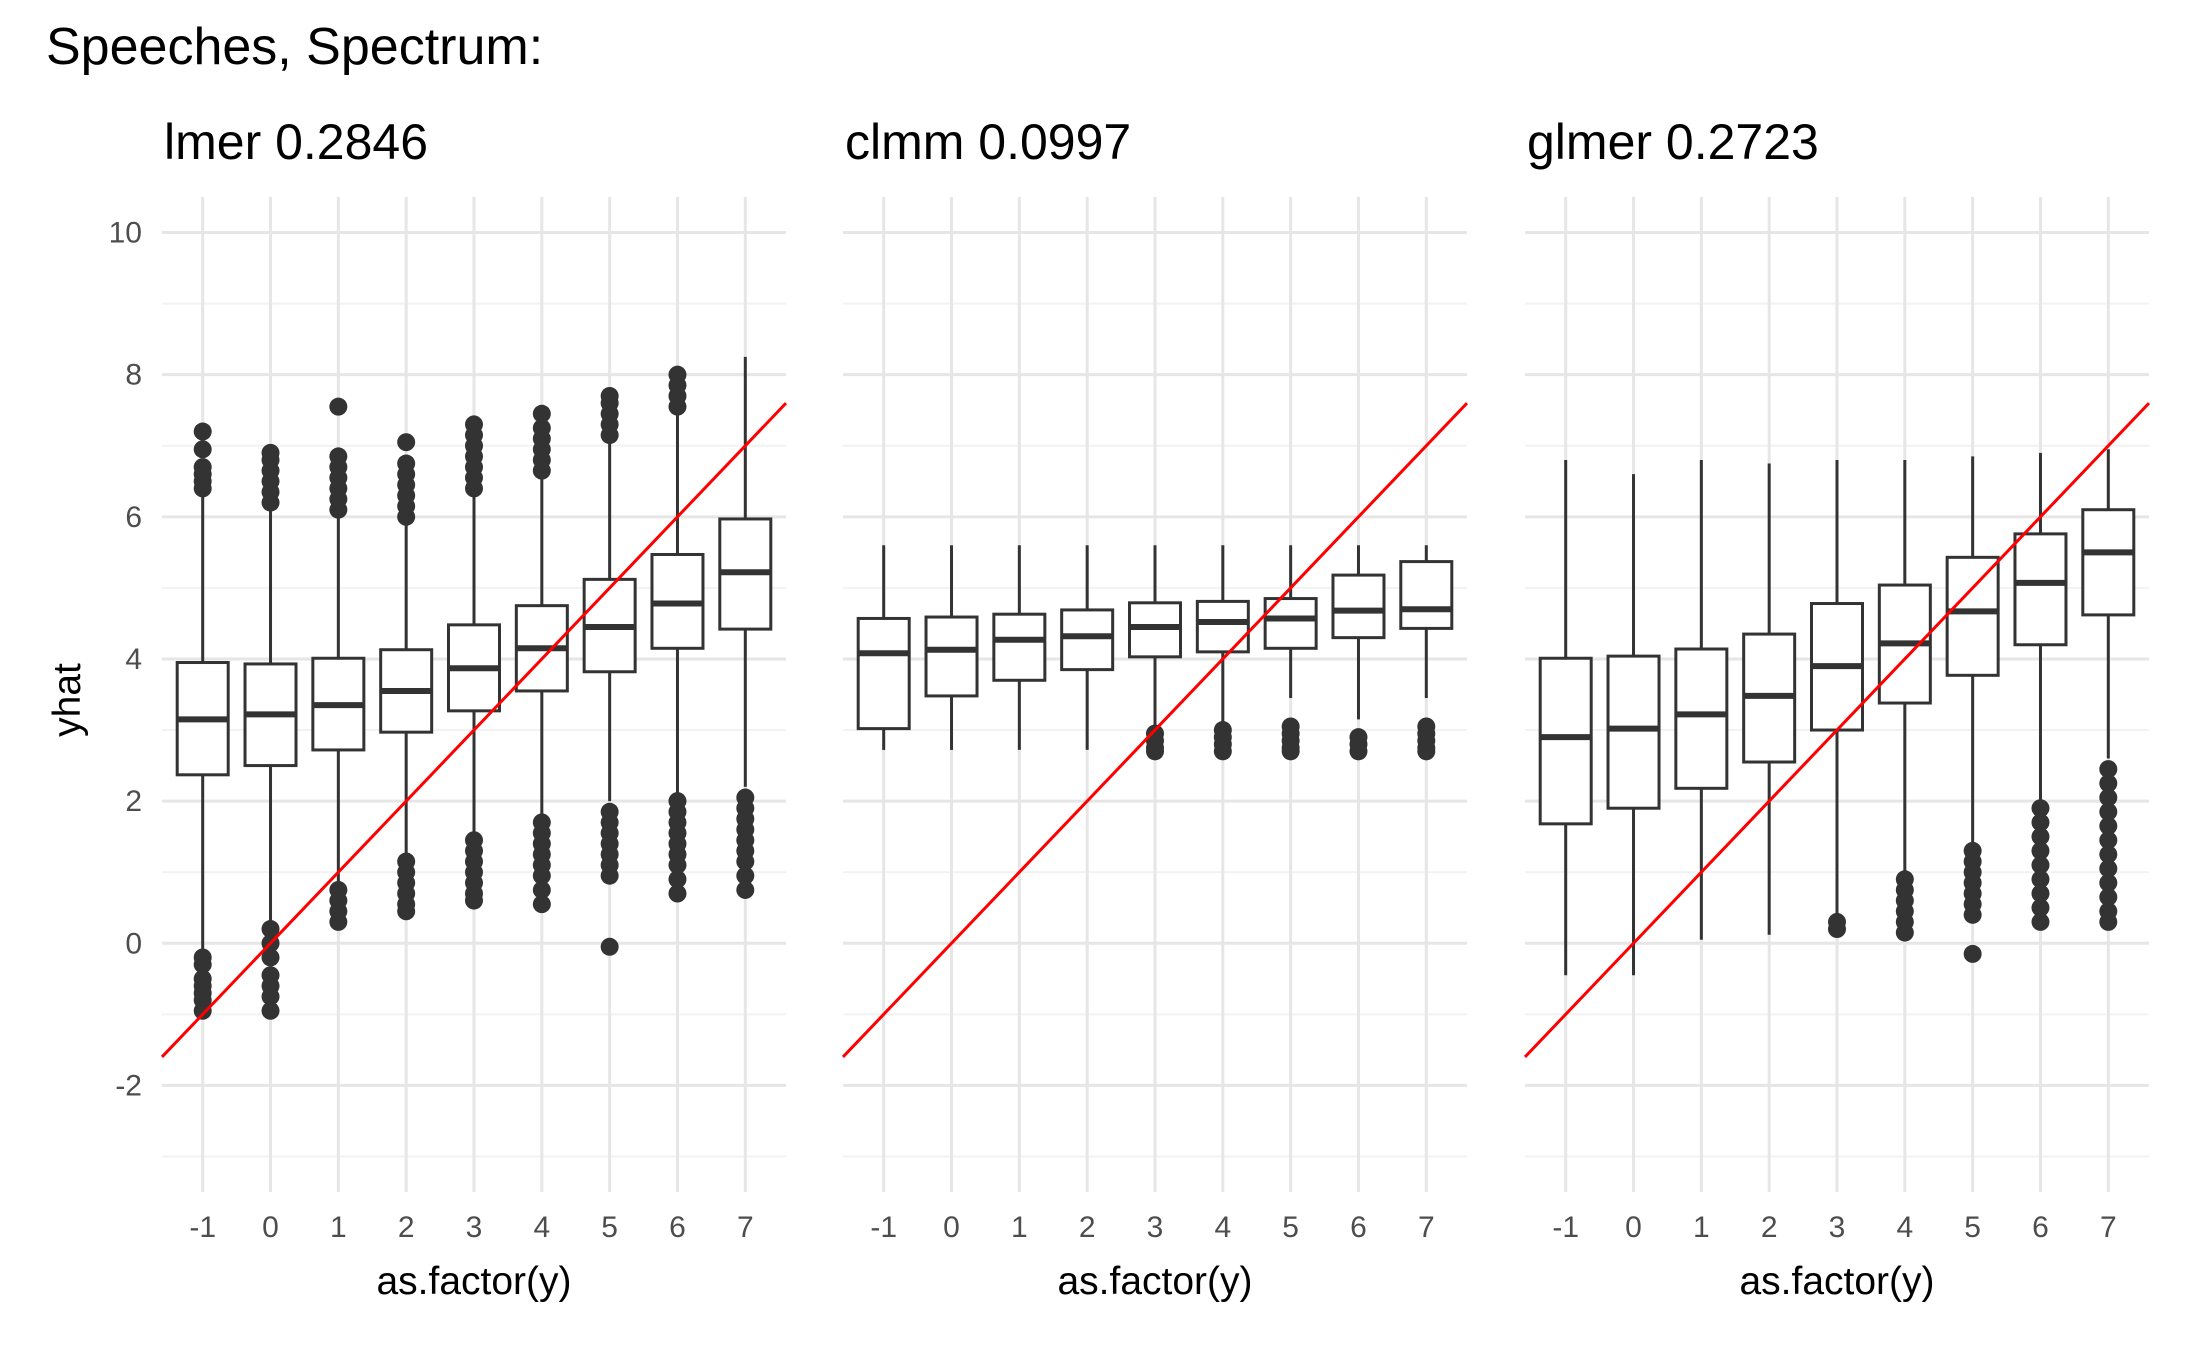  I want to click on y-tick-label: 8, so click(133, 375).